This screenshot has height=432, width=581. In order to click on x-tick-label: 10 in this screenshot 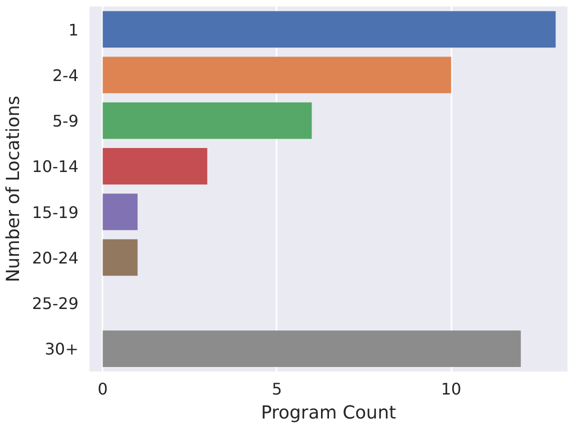, I will do `click(451, 389)`.